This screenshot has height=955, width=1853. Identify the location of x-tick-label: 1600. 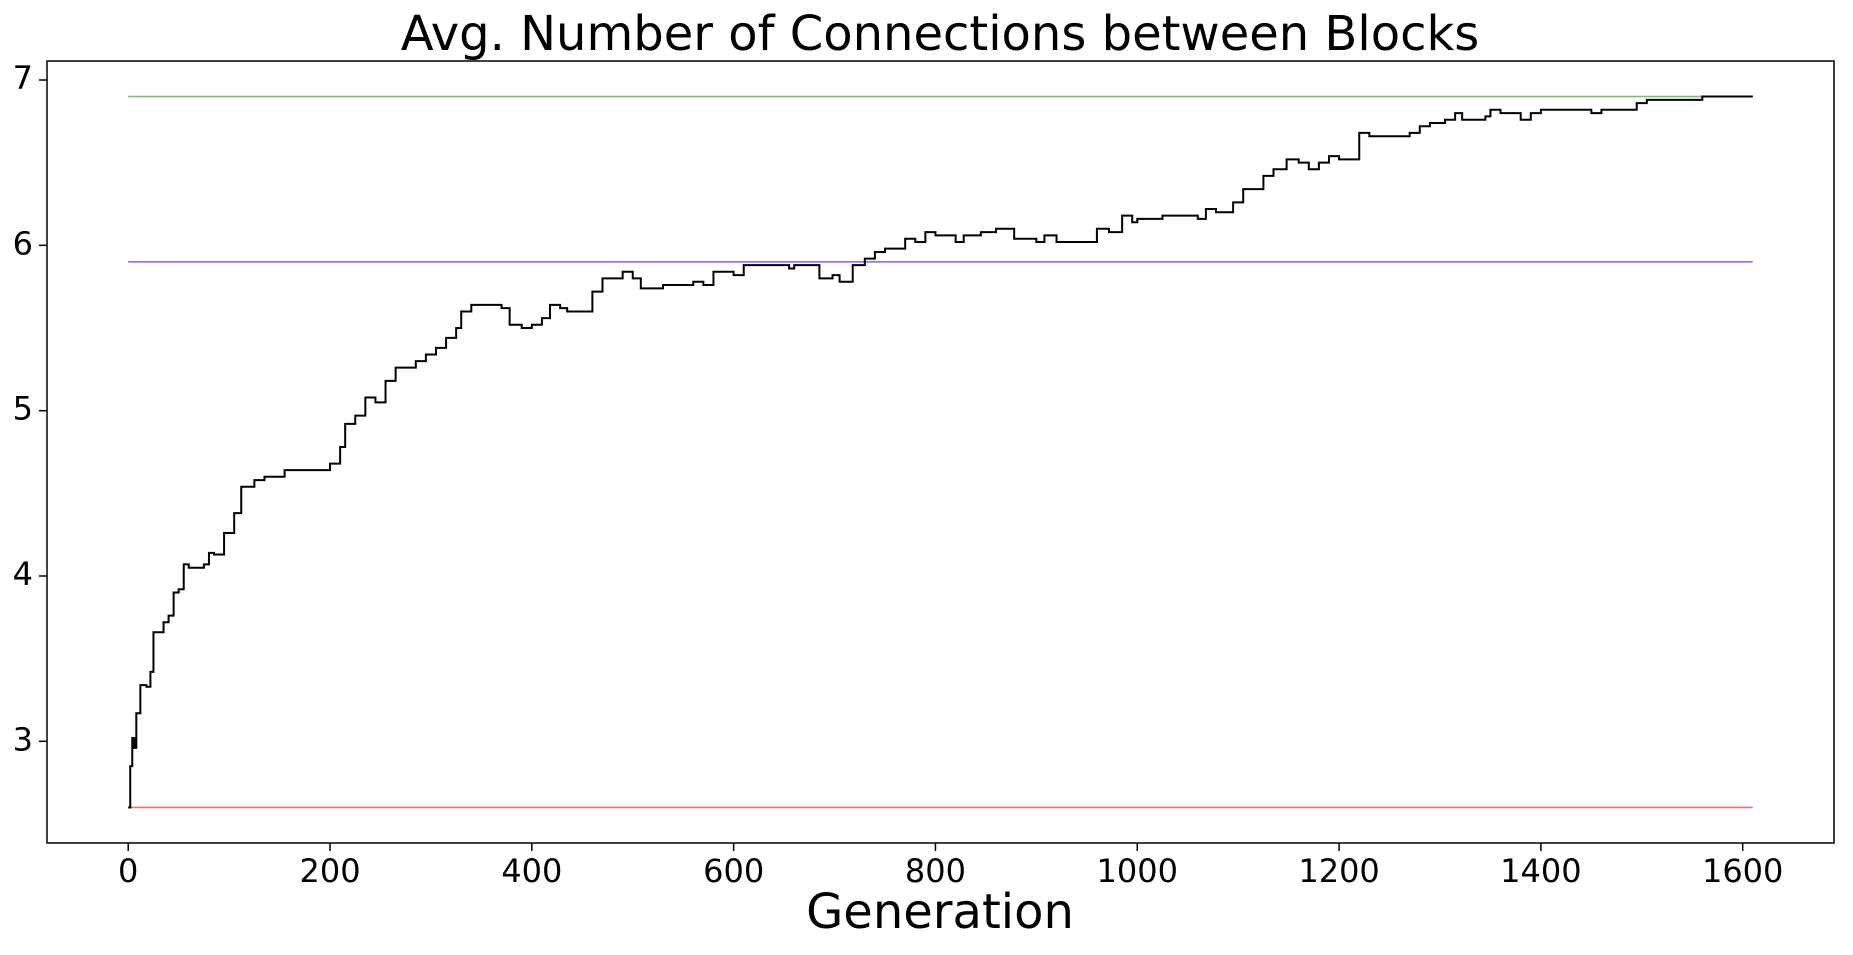
(1742, 871).